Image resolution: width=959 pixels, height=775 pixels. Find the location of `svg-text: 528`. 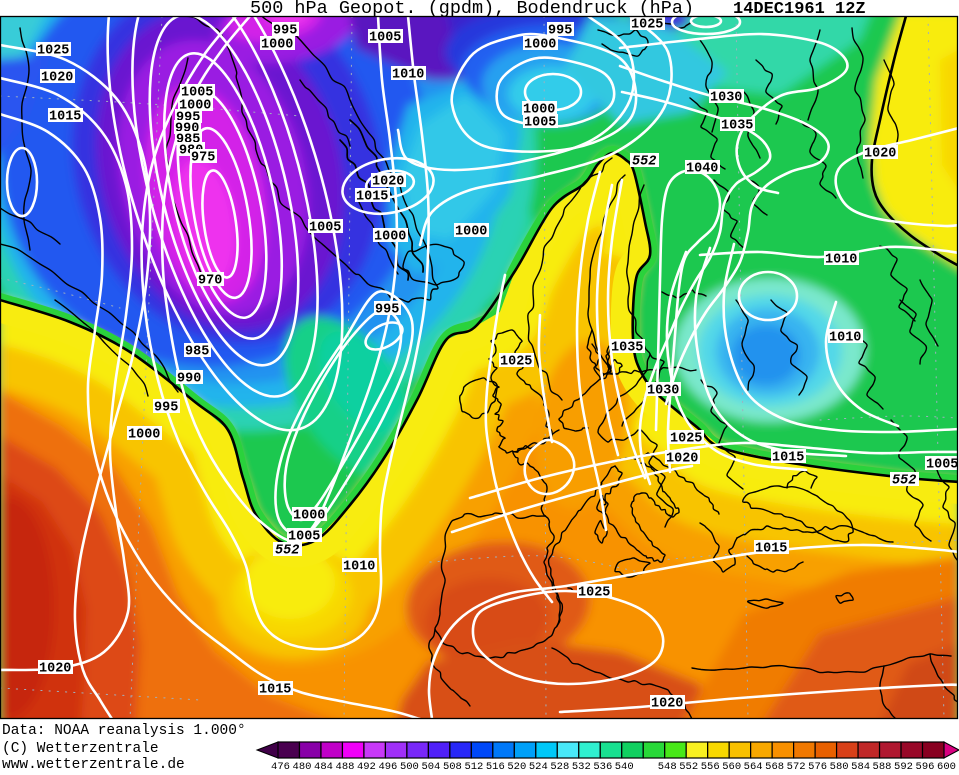

svg-text: 528 is located at coordinates (559, 765).